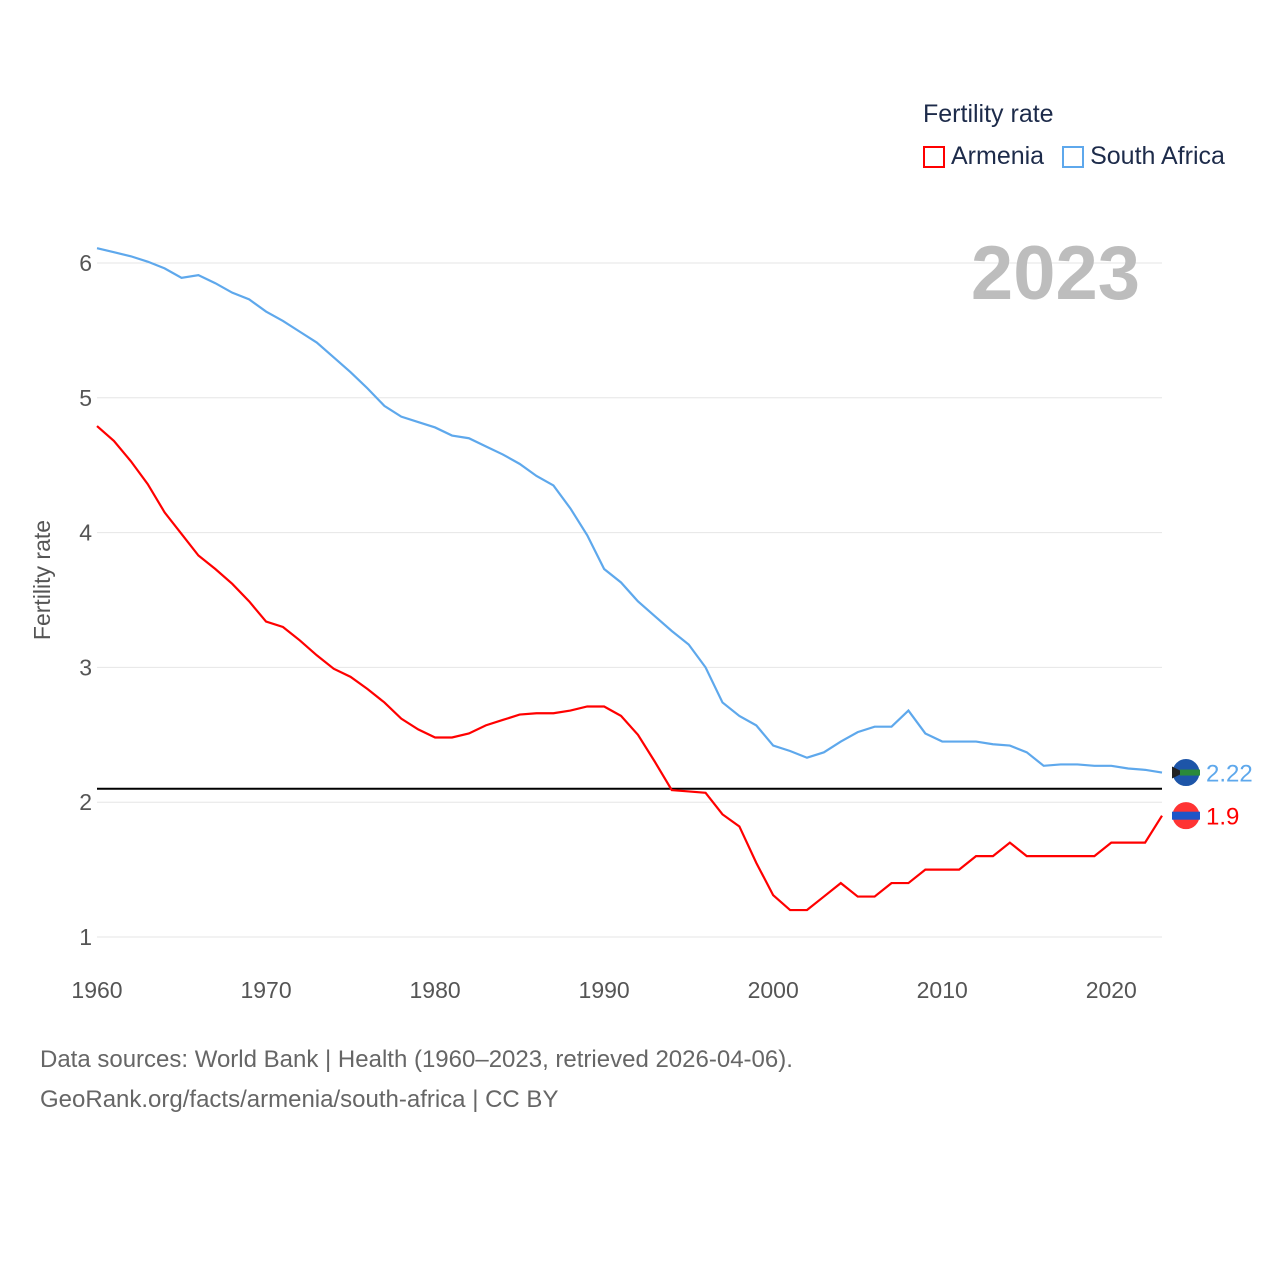 The width and height of the screenshot is (1280, 1280). Describe the element at coordinates (934, 156) in the screenshot. I see `armenia-swatch` at that location.